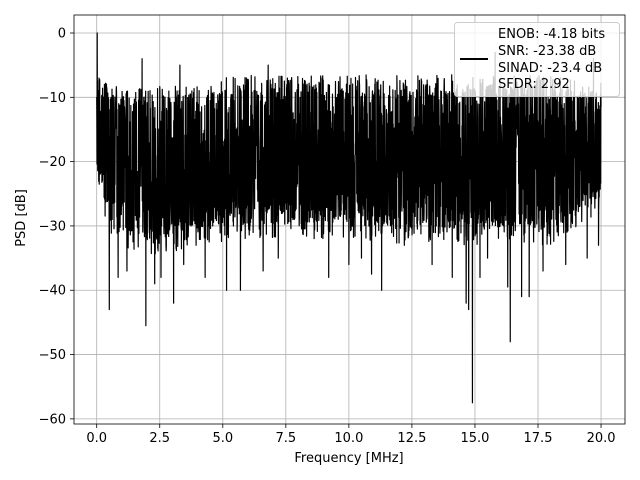 This screenshot has width=640, height=480. Describe the element at coordinates (538, 438) in the screenshot. I see `x-tick-label: 17.5` at that location.